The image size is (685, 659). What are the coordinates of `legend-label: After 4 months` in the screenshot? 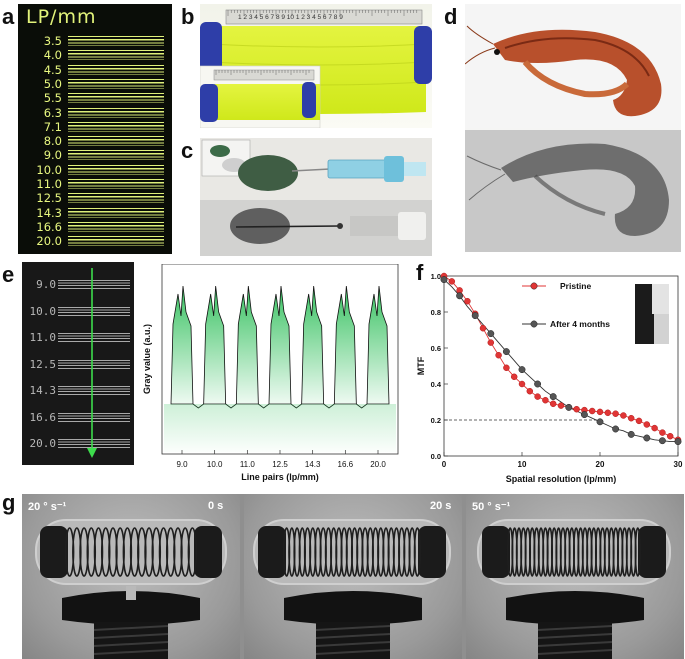 It's located at (580, 324).